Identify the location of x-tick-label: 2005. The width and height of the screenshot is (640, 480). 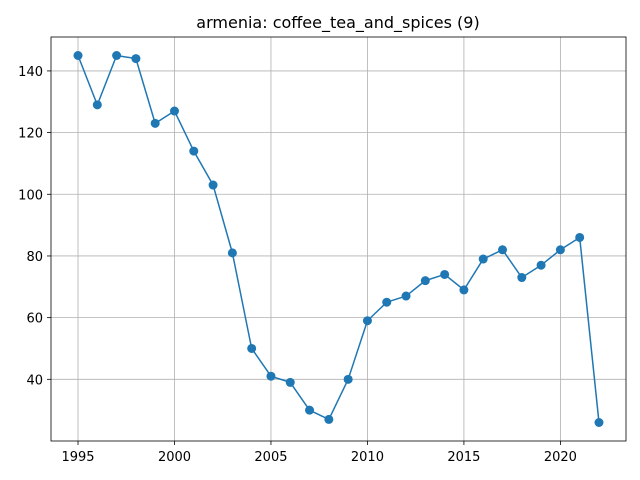
(270, 457).